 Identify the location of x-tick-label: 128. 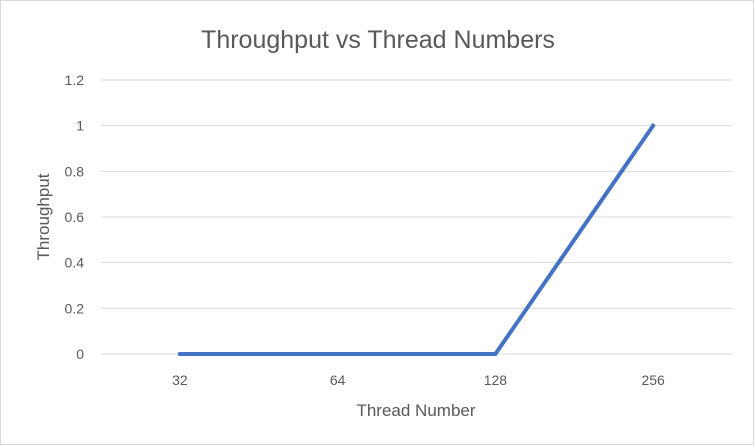
(496, 380).